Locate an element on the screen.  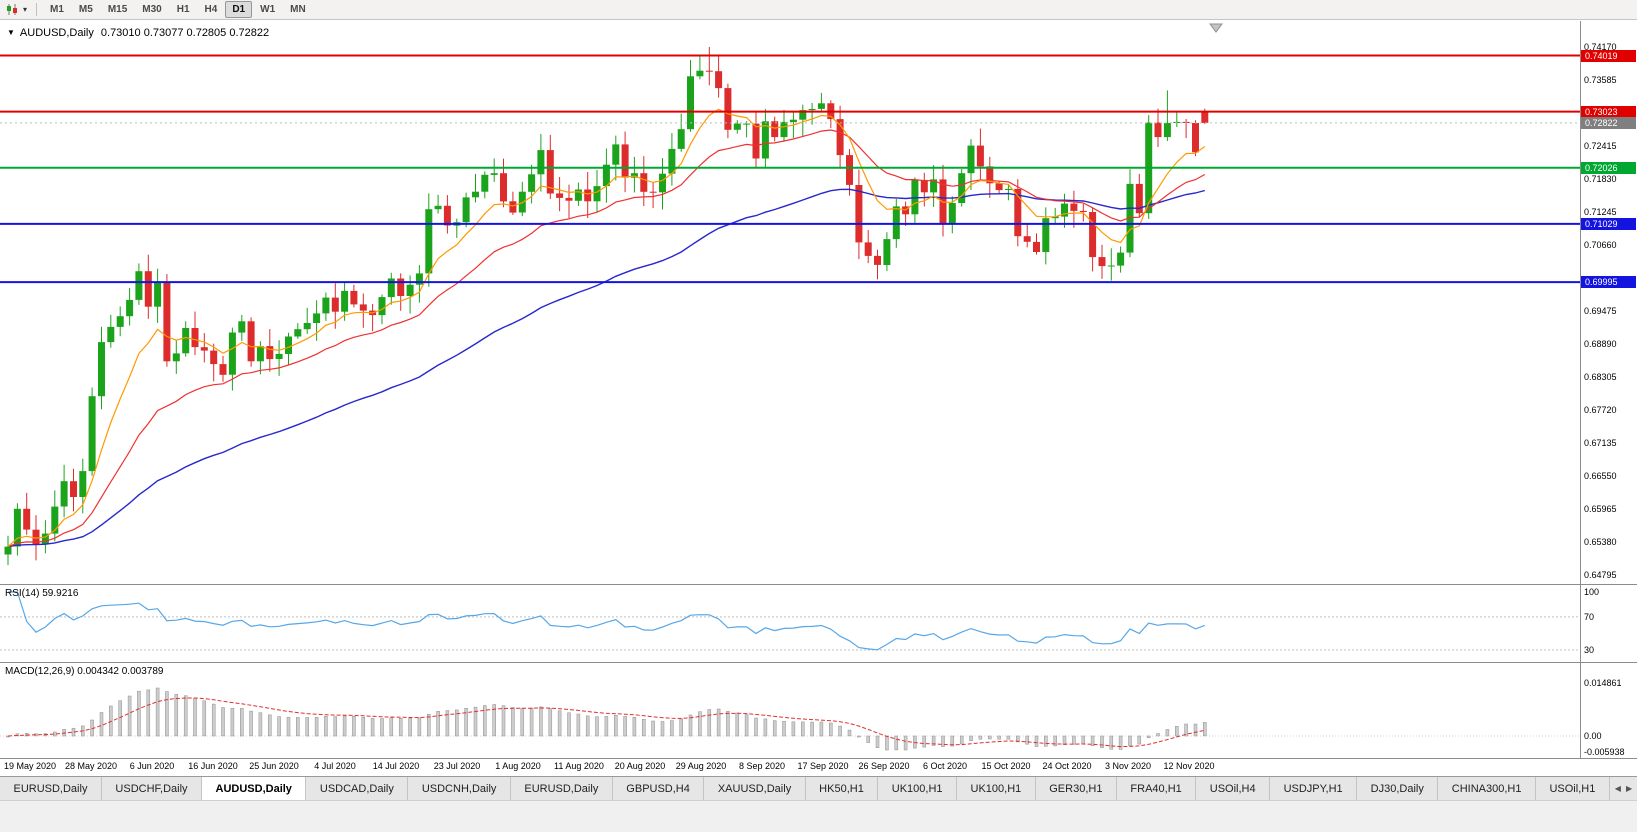
ohlc-values: 0.73010 0.73077 0.72805 0.72822 is located at coordinates (185, 33).